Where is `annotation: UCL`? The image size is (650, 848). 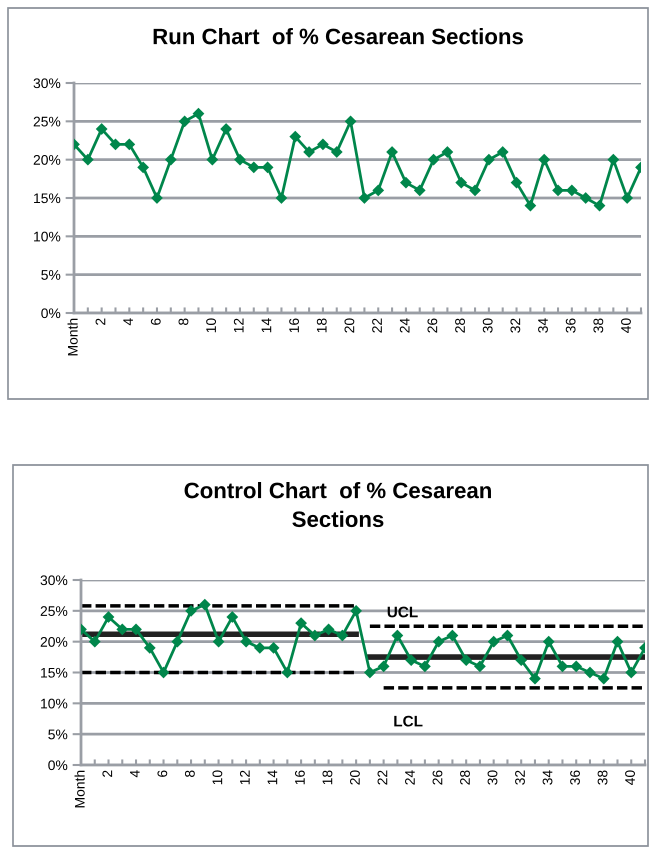
annotation: UCL is located at coordinates (403, 612).